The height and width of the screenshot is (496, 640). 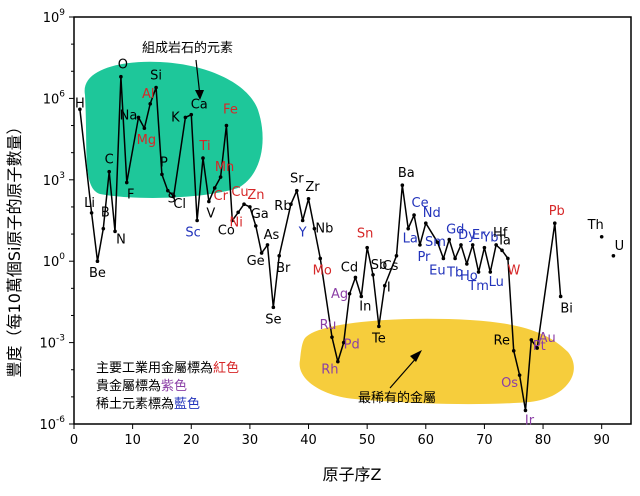 What do you see at coordinates (308, 198) in the screenshot?
I see `data-point-zr` at bounding box center [308, 198].